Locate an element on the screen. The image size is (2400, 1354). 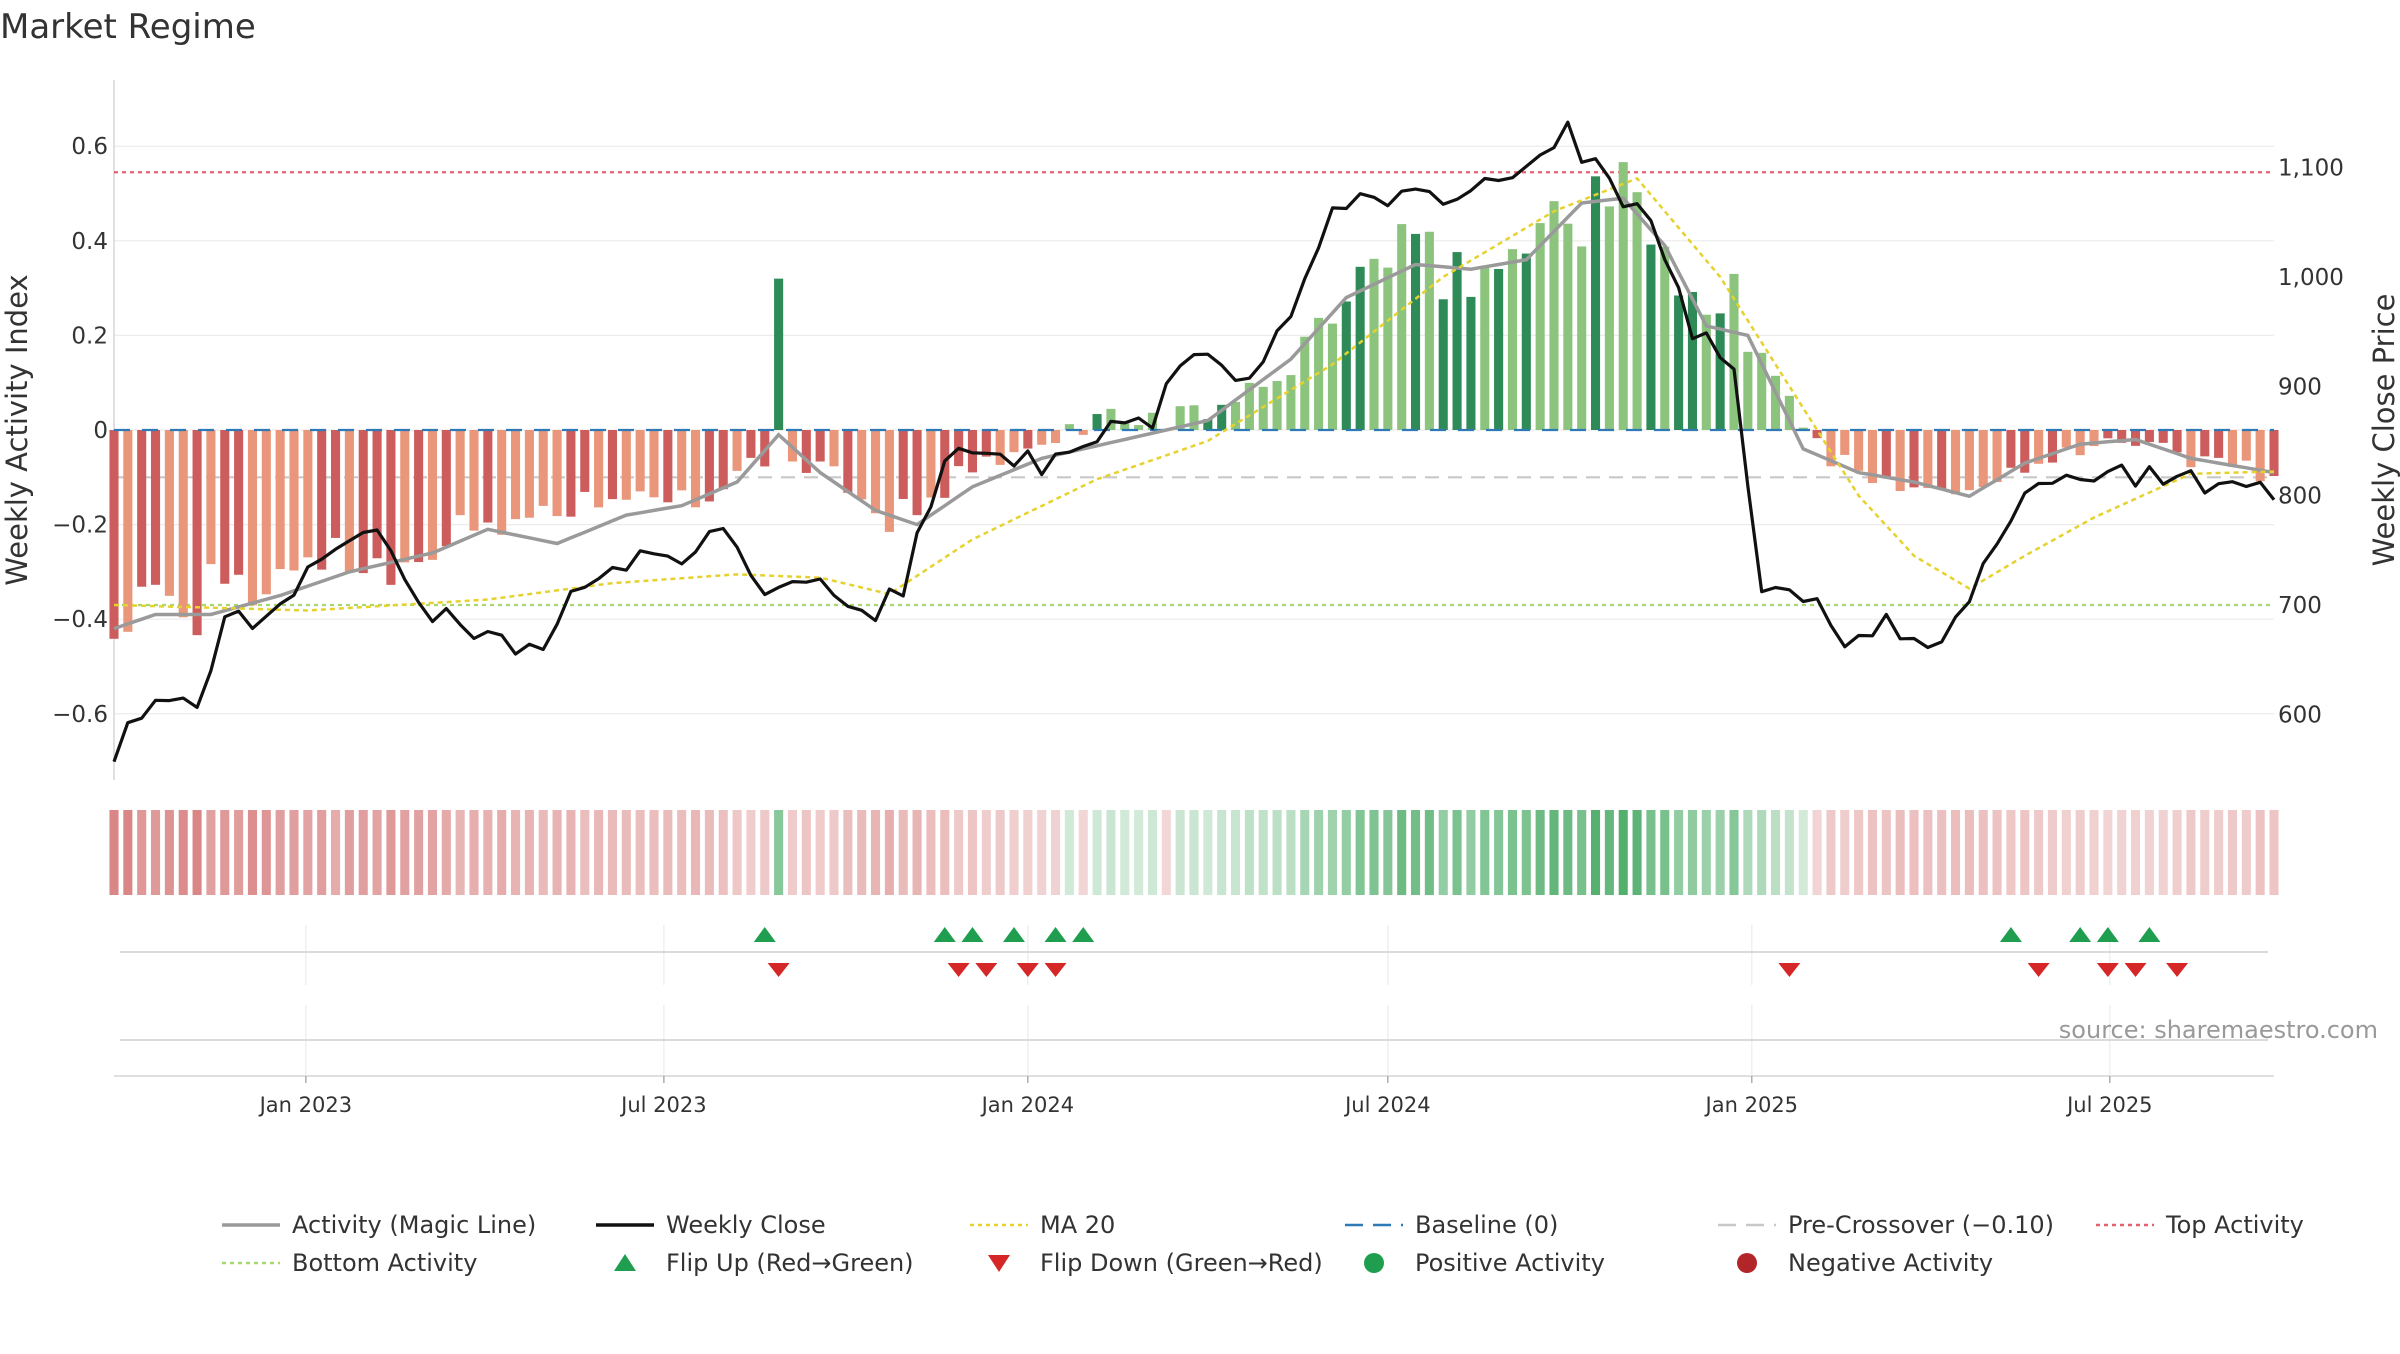
y-axis-title-right: Weekly Close Price is located at coordinates (2383, 430).